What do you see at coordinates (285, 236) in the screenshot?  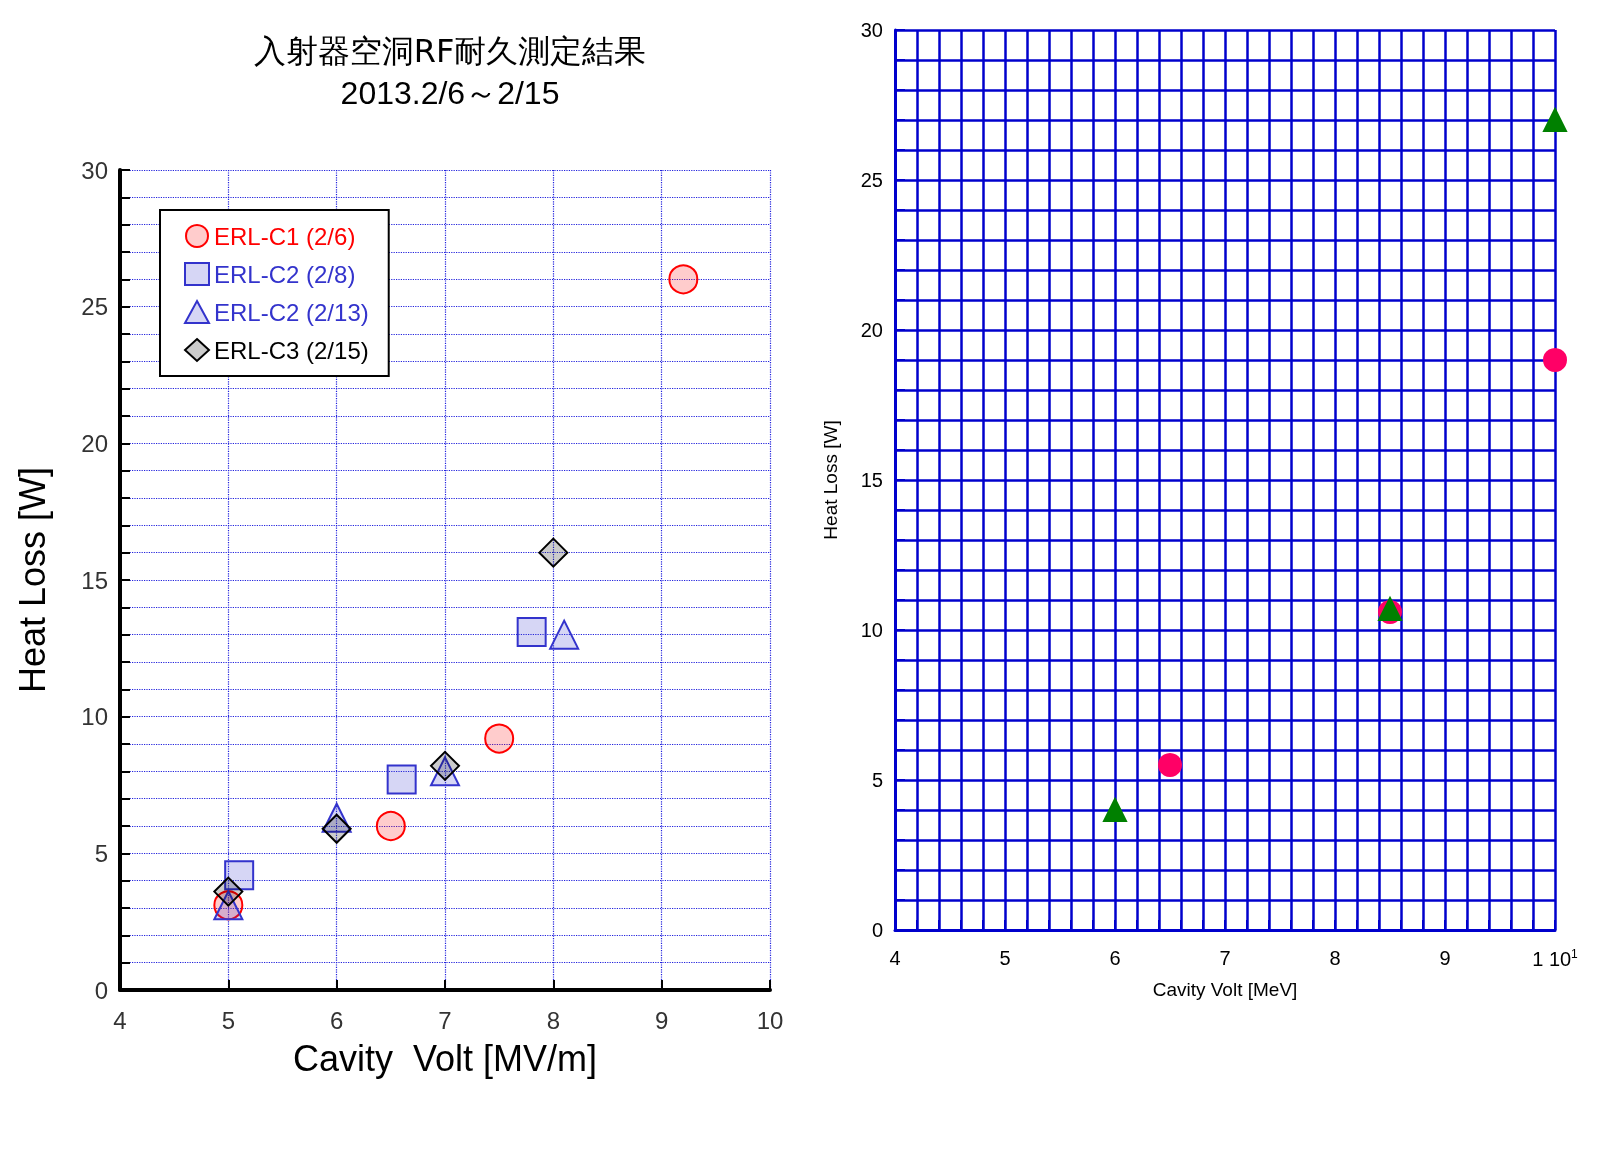 I see `legend-label: ERL-C1 (2/6)` at bounding box center [285, 236].